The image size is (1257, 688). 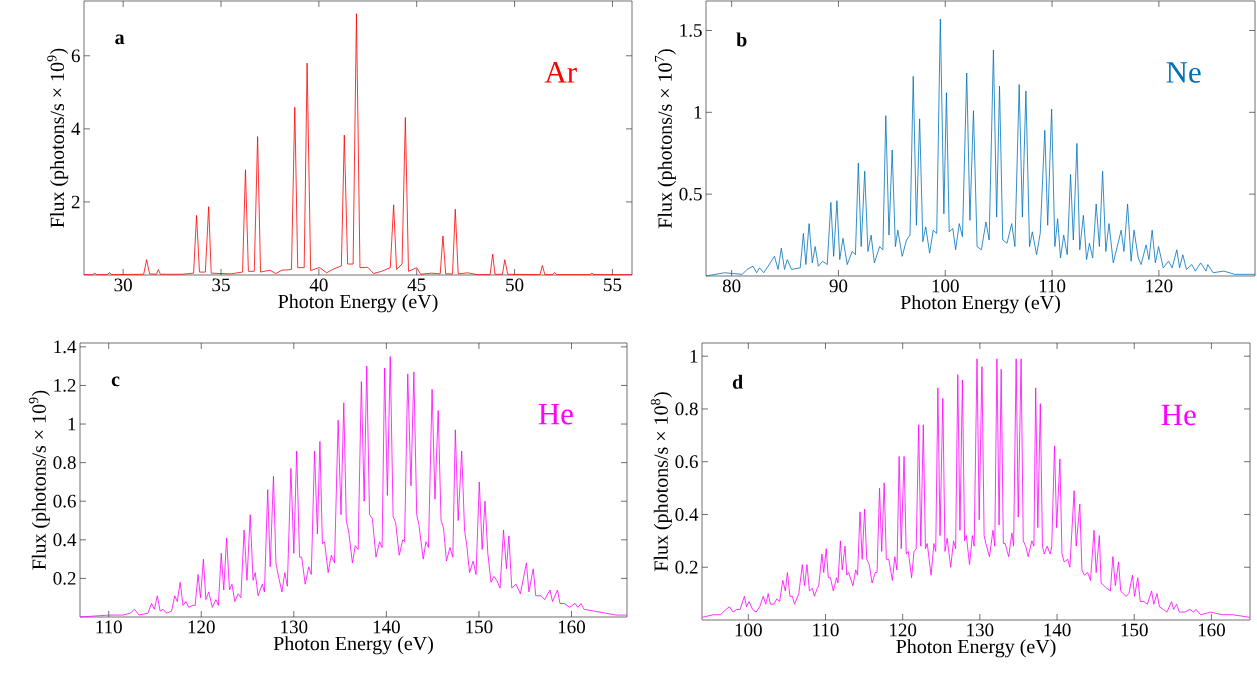 What do you see at coordinates (416, 285) in the screenshot?
I see `x-tick-label: 45` at bounding box center [416, 285].